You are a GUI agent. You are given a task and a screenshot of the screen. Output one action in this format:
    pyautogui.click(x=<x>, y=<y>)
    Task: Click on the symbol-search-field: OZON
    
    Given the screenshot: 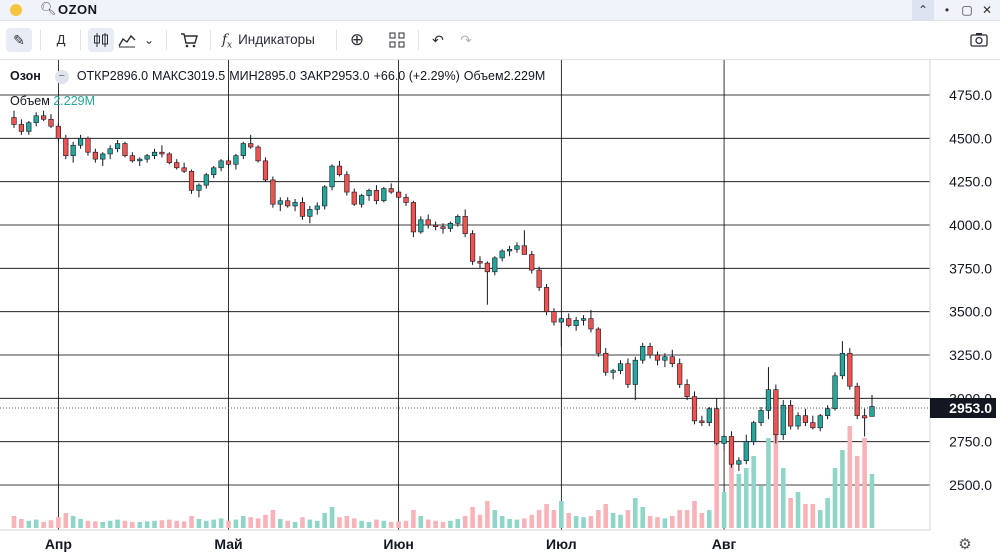 What is the action you would take?
    pyautogui.click(x=78, y=9)
    